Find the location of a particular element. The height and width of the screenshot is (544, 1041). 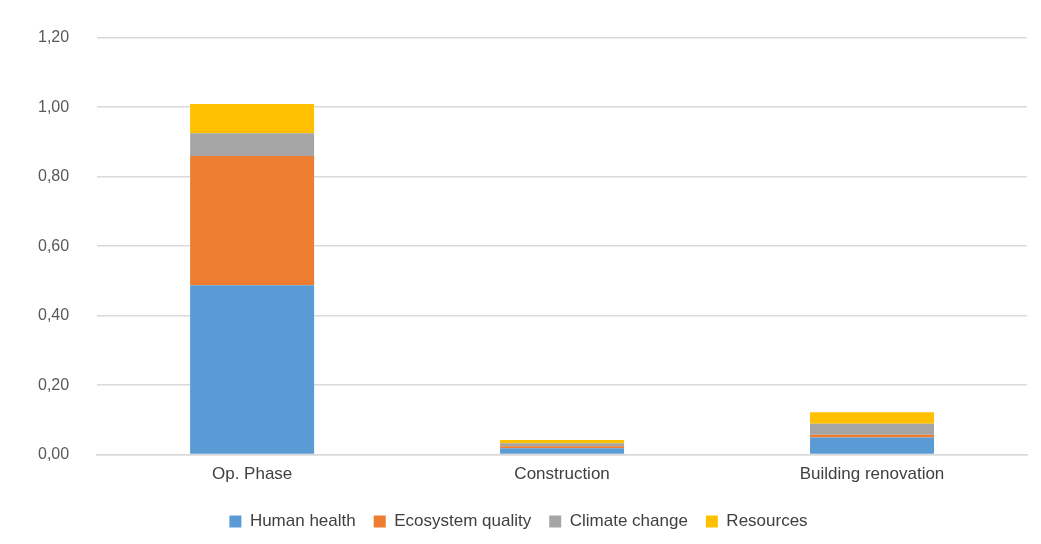

y-tick-label: 0,40 is located at coordinates (54, 315).